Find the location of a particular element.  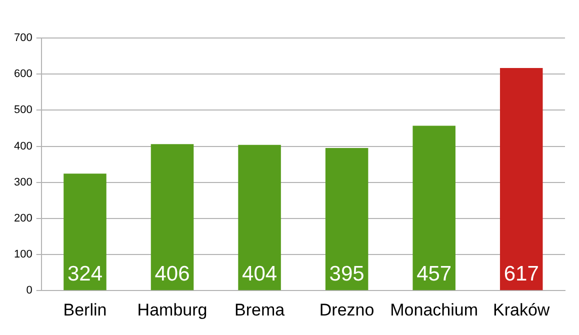

y-tick-label: 200 is located at coordinates (23, 218).